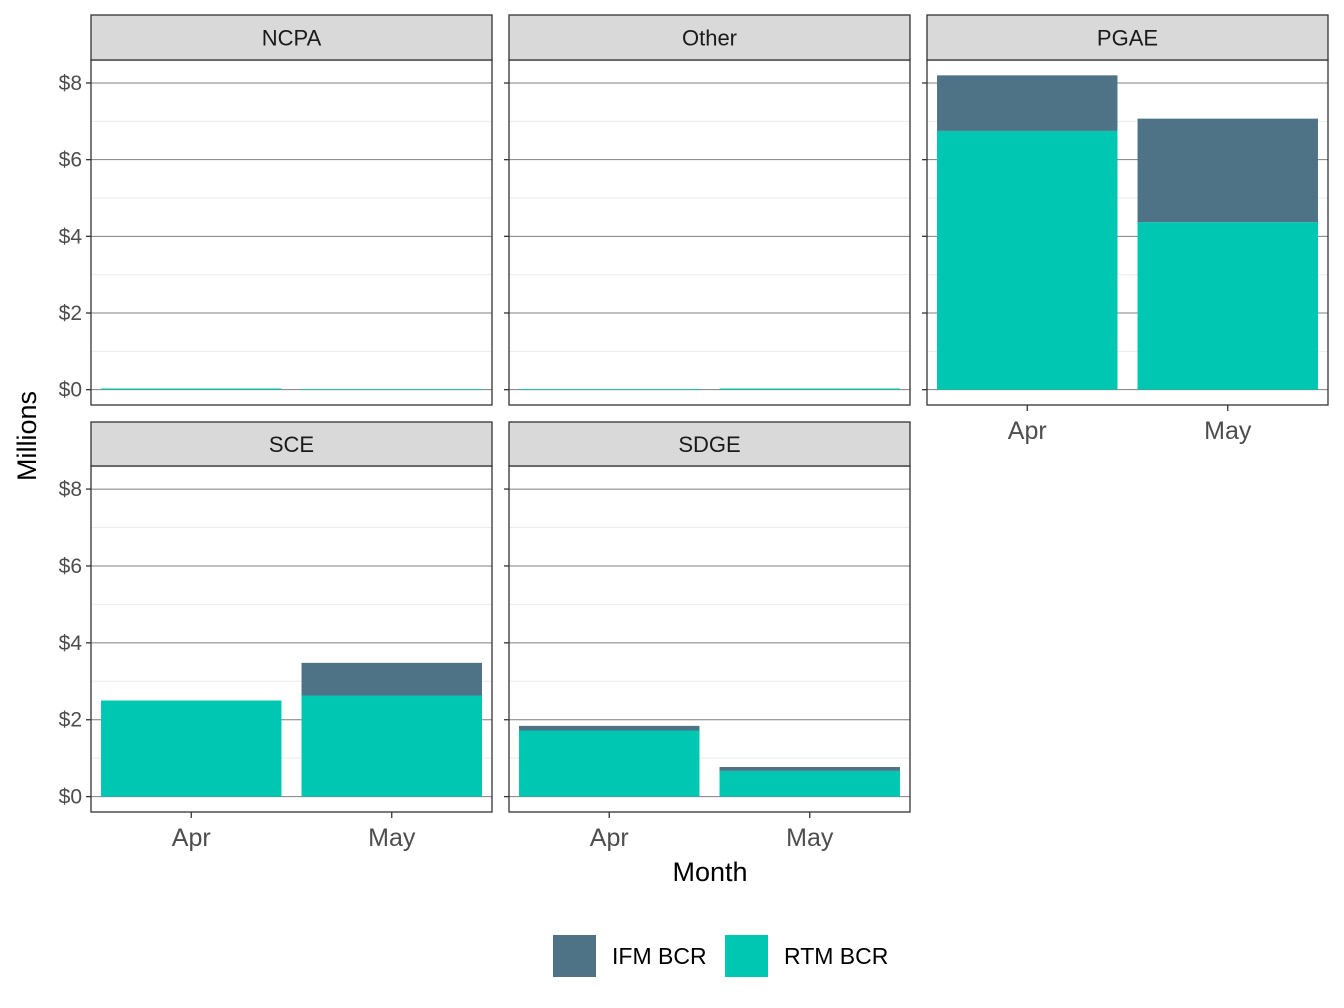 This screenshot has width=1344, height=1008. What do you see at coordinates (276, 617) in the screenshot?
I see `facet-sce: SCE $0 $2 $4 $6 $8` at bounding box center [276, 617].